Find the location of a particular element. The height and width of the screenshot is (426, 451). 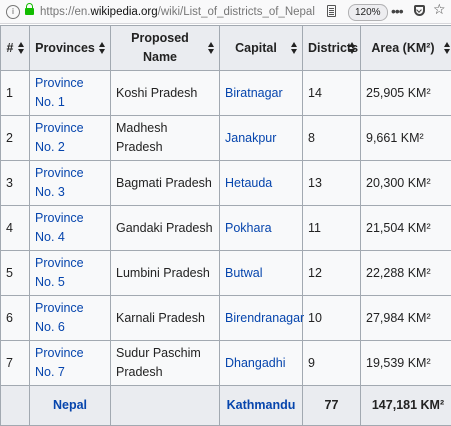

province-cell: Province No. 7 is located at coordinates (70, 363).